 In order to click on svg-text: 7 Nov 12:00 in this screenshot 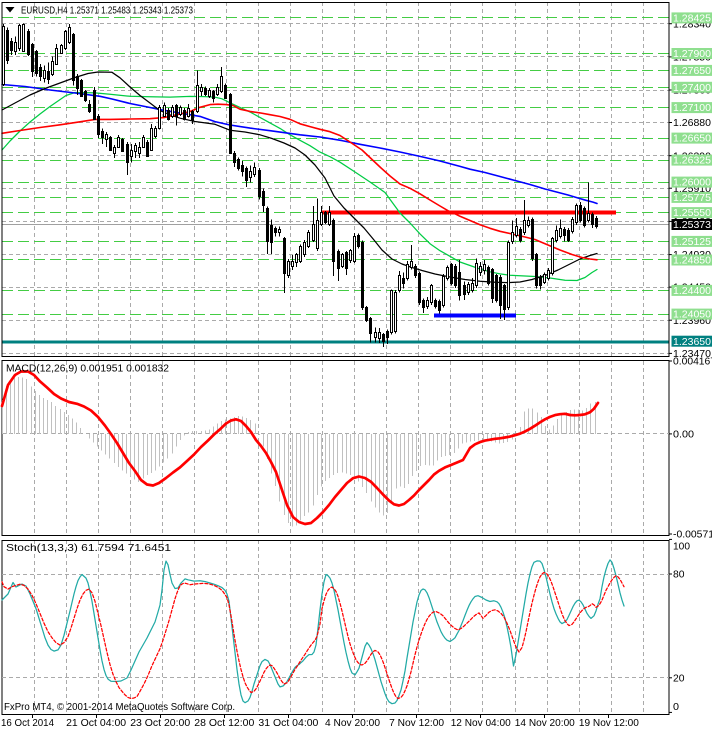, I will do `click(416, 723)`.